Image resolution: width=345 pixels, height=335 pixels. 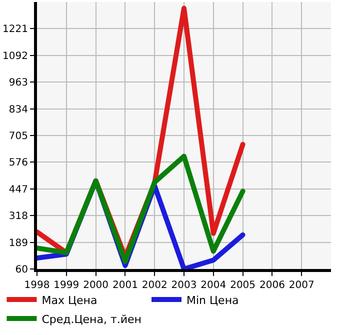 I want to click on y-tick-label: 834, so click(x=18, y=110).